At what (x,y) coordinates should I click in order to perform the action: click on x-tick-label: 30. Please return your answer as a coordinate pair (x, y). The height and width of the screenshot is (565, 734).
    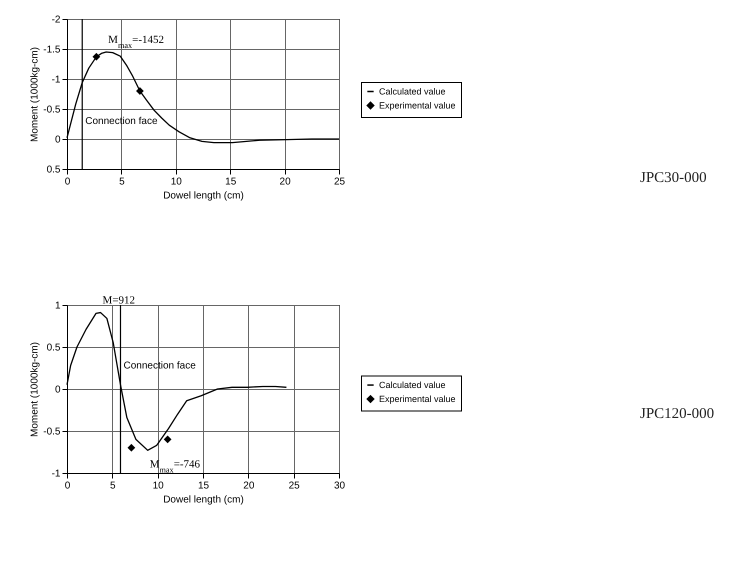
    Looking at the image, I should click on (340, 486).